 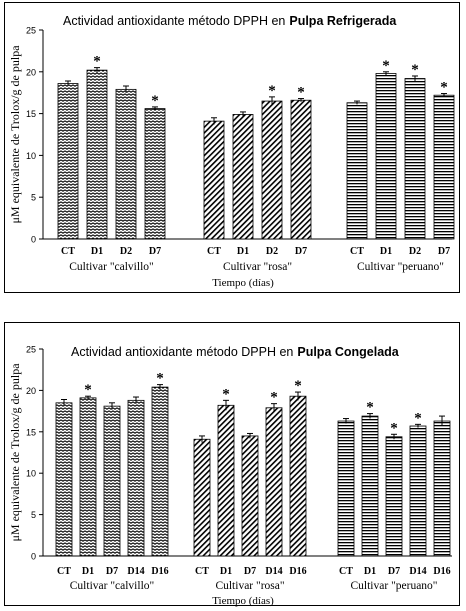 What do you see at coordinates (348, 352) in the screenshot?
I see `chart-title-bold: Pulpa Congelada` at bounding box center [348, 352].